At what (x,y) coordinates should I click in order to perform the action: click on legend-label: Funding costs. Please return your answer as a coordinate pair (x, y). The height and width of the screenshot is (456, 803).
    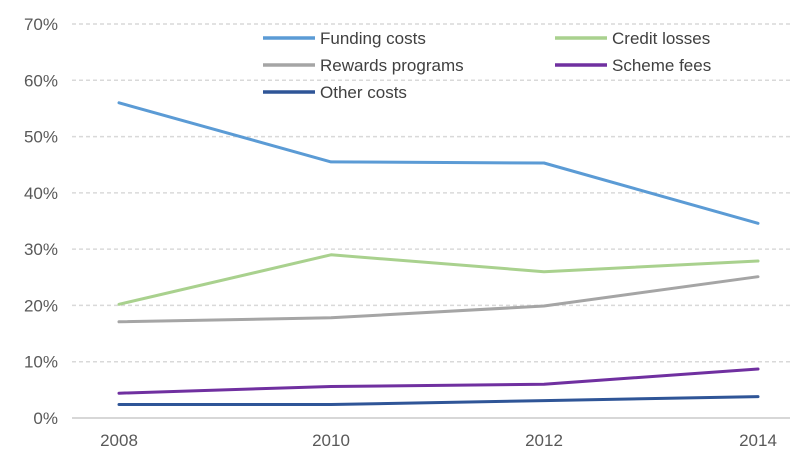
    Looking at the image, I should click on (373, 38).